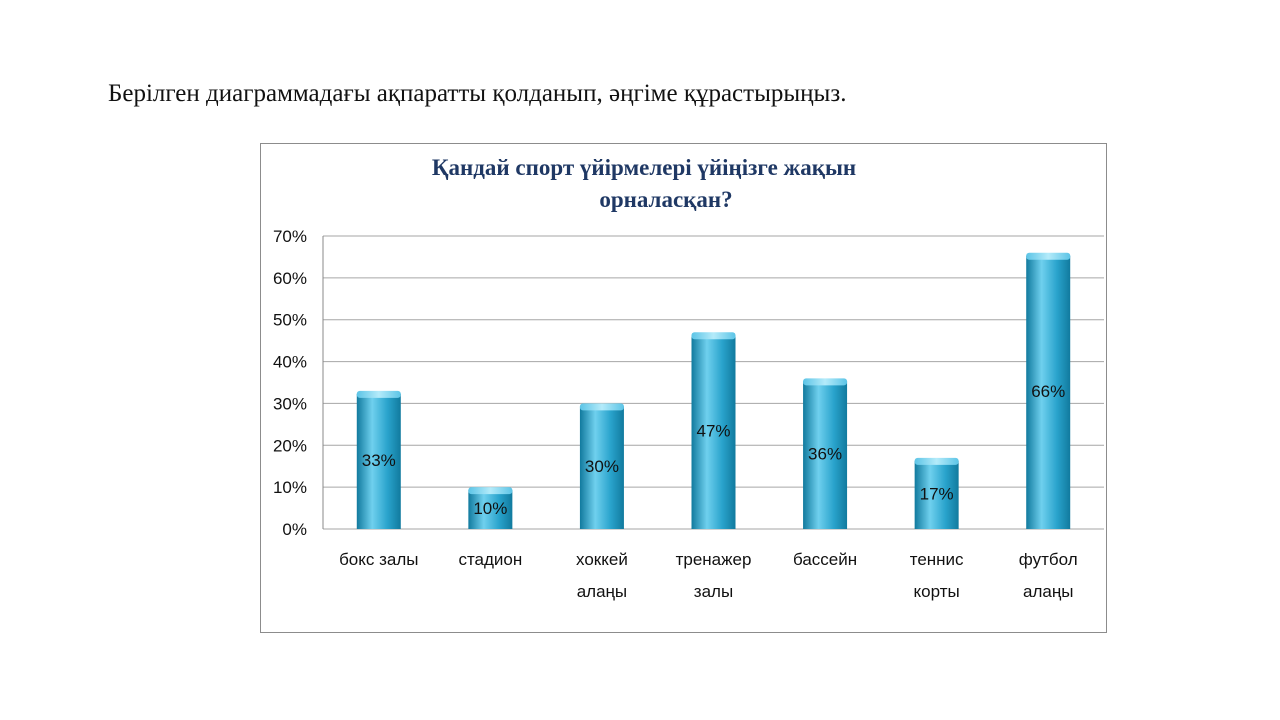 The image size is (1280, 720). What do you see at coordinates (290, 278) in the screenshot?
I see `y-tick-label: 60%` at bounding box center [290, 278].